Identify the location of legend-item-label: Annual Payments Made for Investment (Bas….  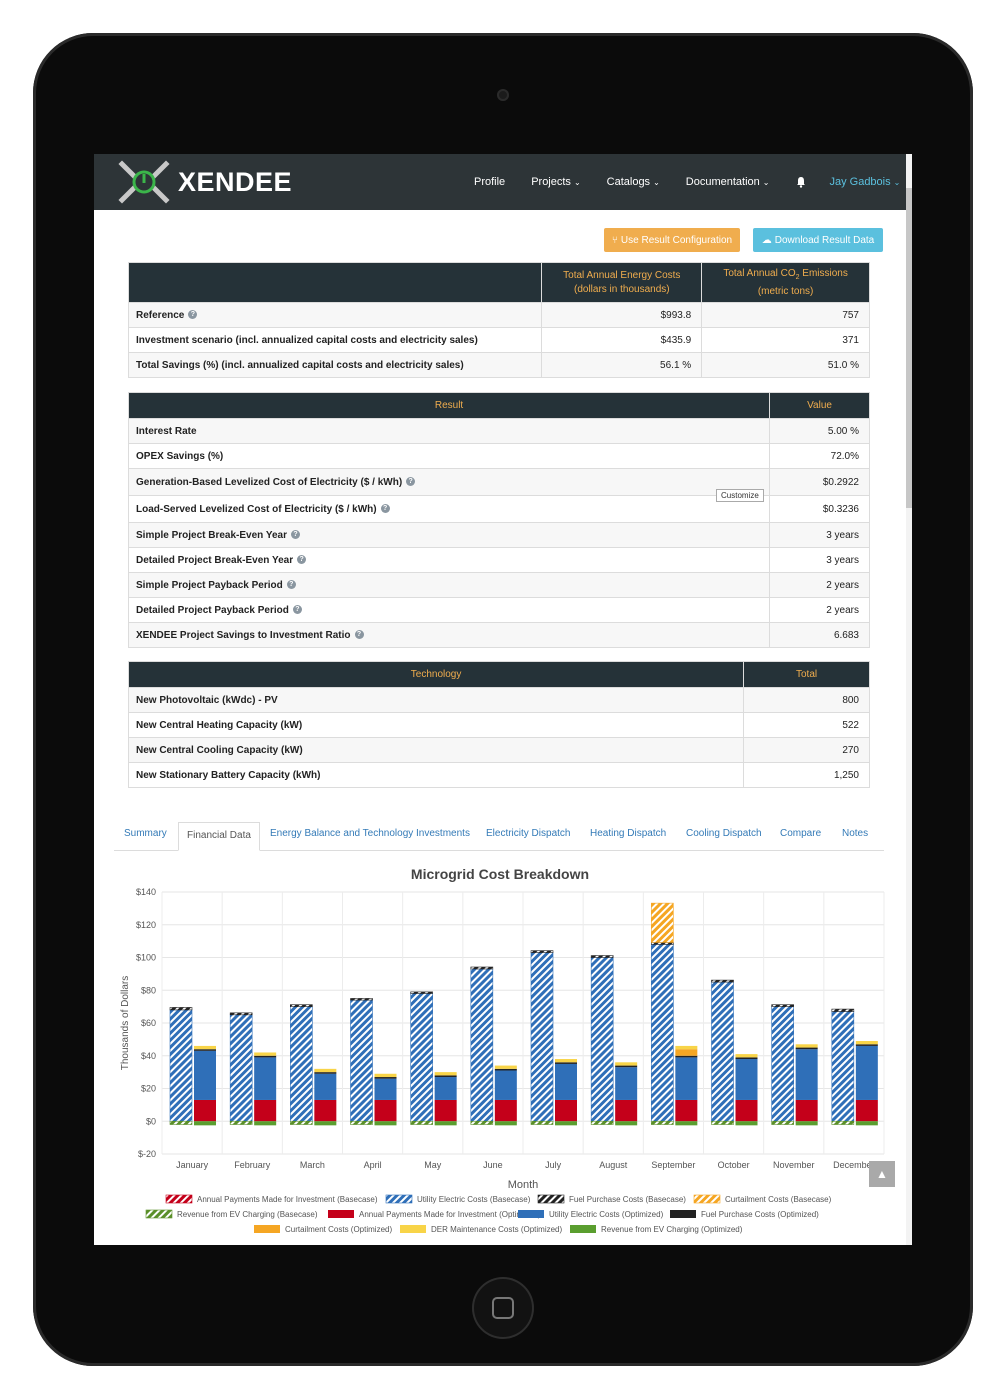
(287, 1199).